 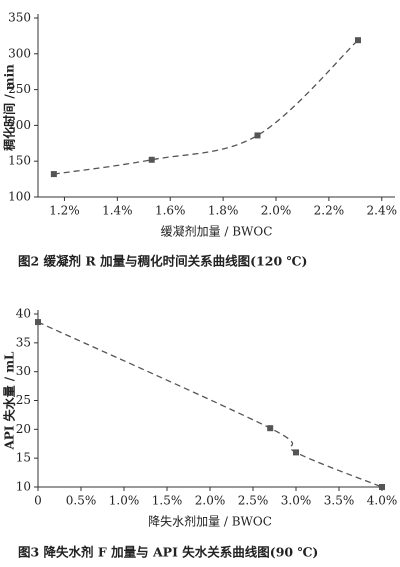 I want to click on y-tick-label: 30, so click(x=23, y=371).